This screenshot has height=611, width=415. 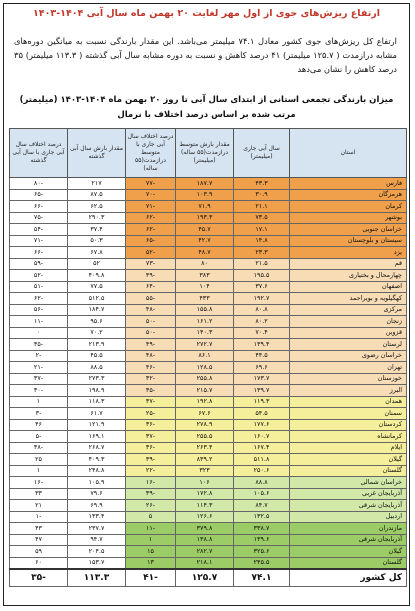 I want to click on total-diff-longterm: -۴۱, so click(x=150, y=577).